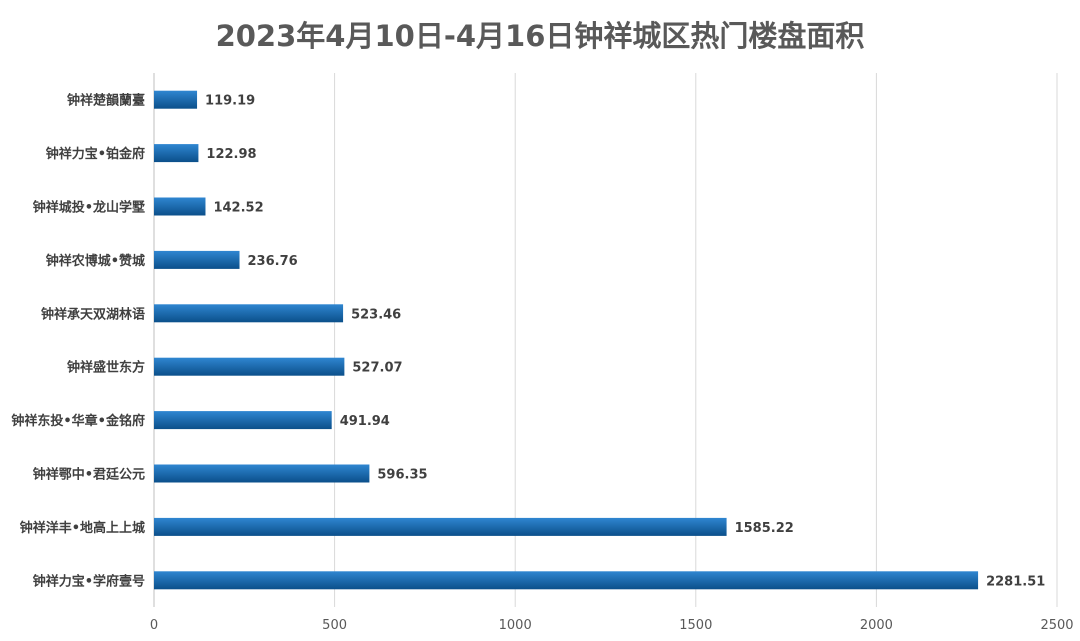 The image size is (1080, 641). Describe the element at coordinates (95, 154) in the screenshot. I see `category-label: 钟祥力宝•铂金府` at that location.